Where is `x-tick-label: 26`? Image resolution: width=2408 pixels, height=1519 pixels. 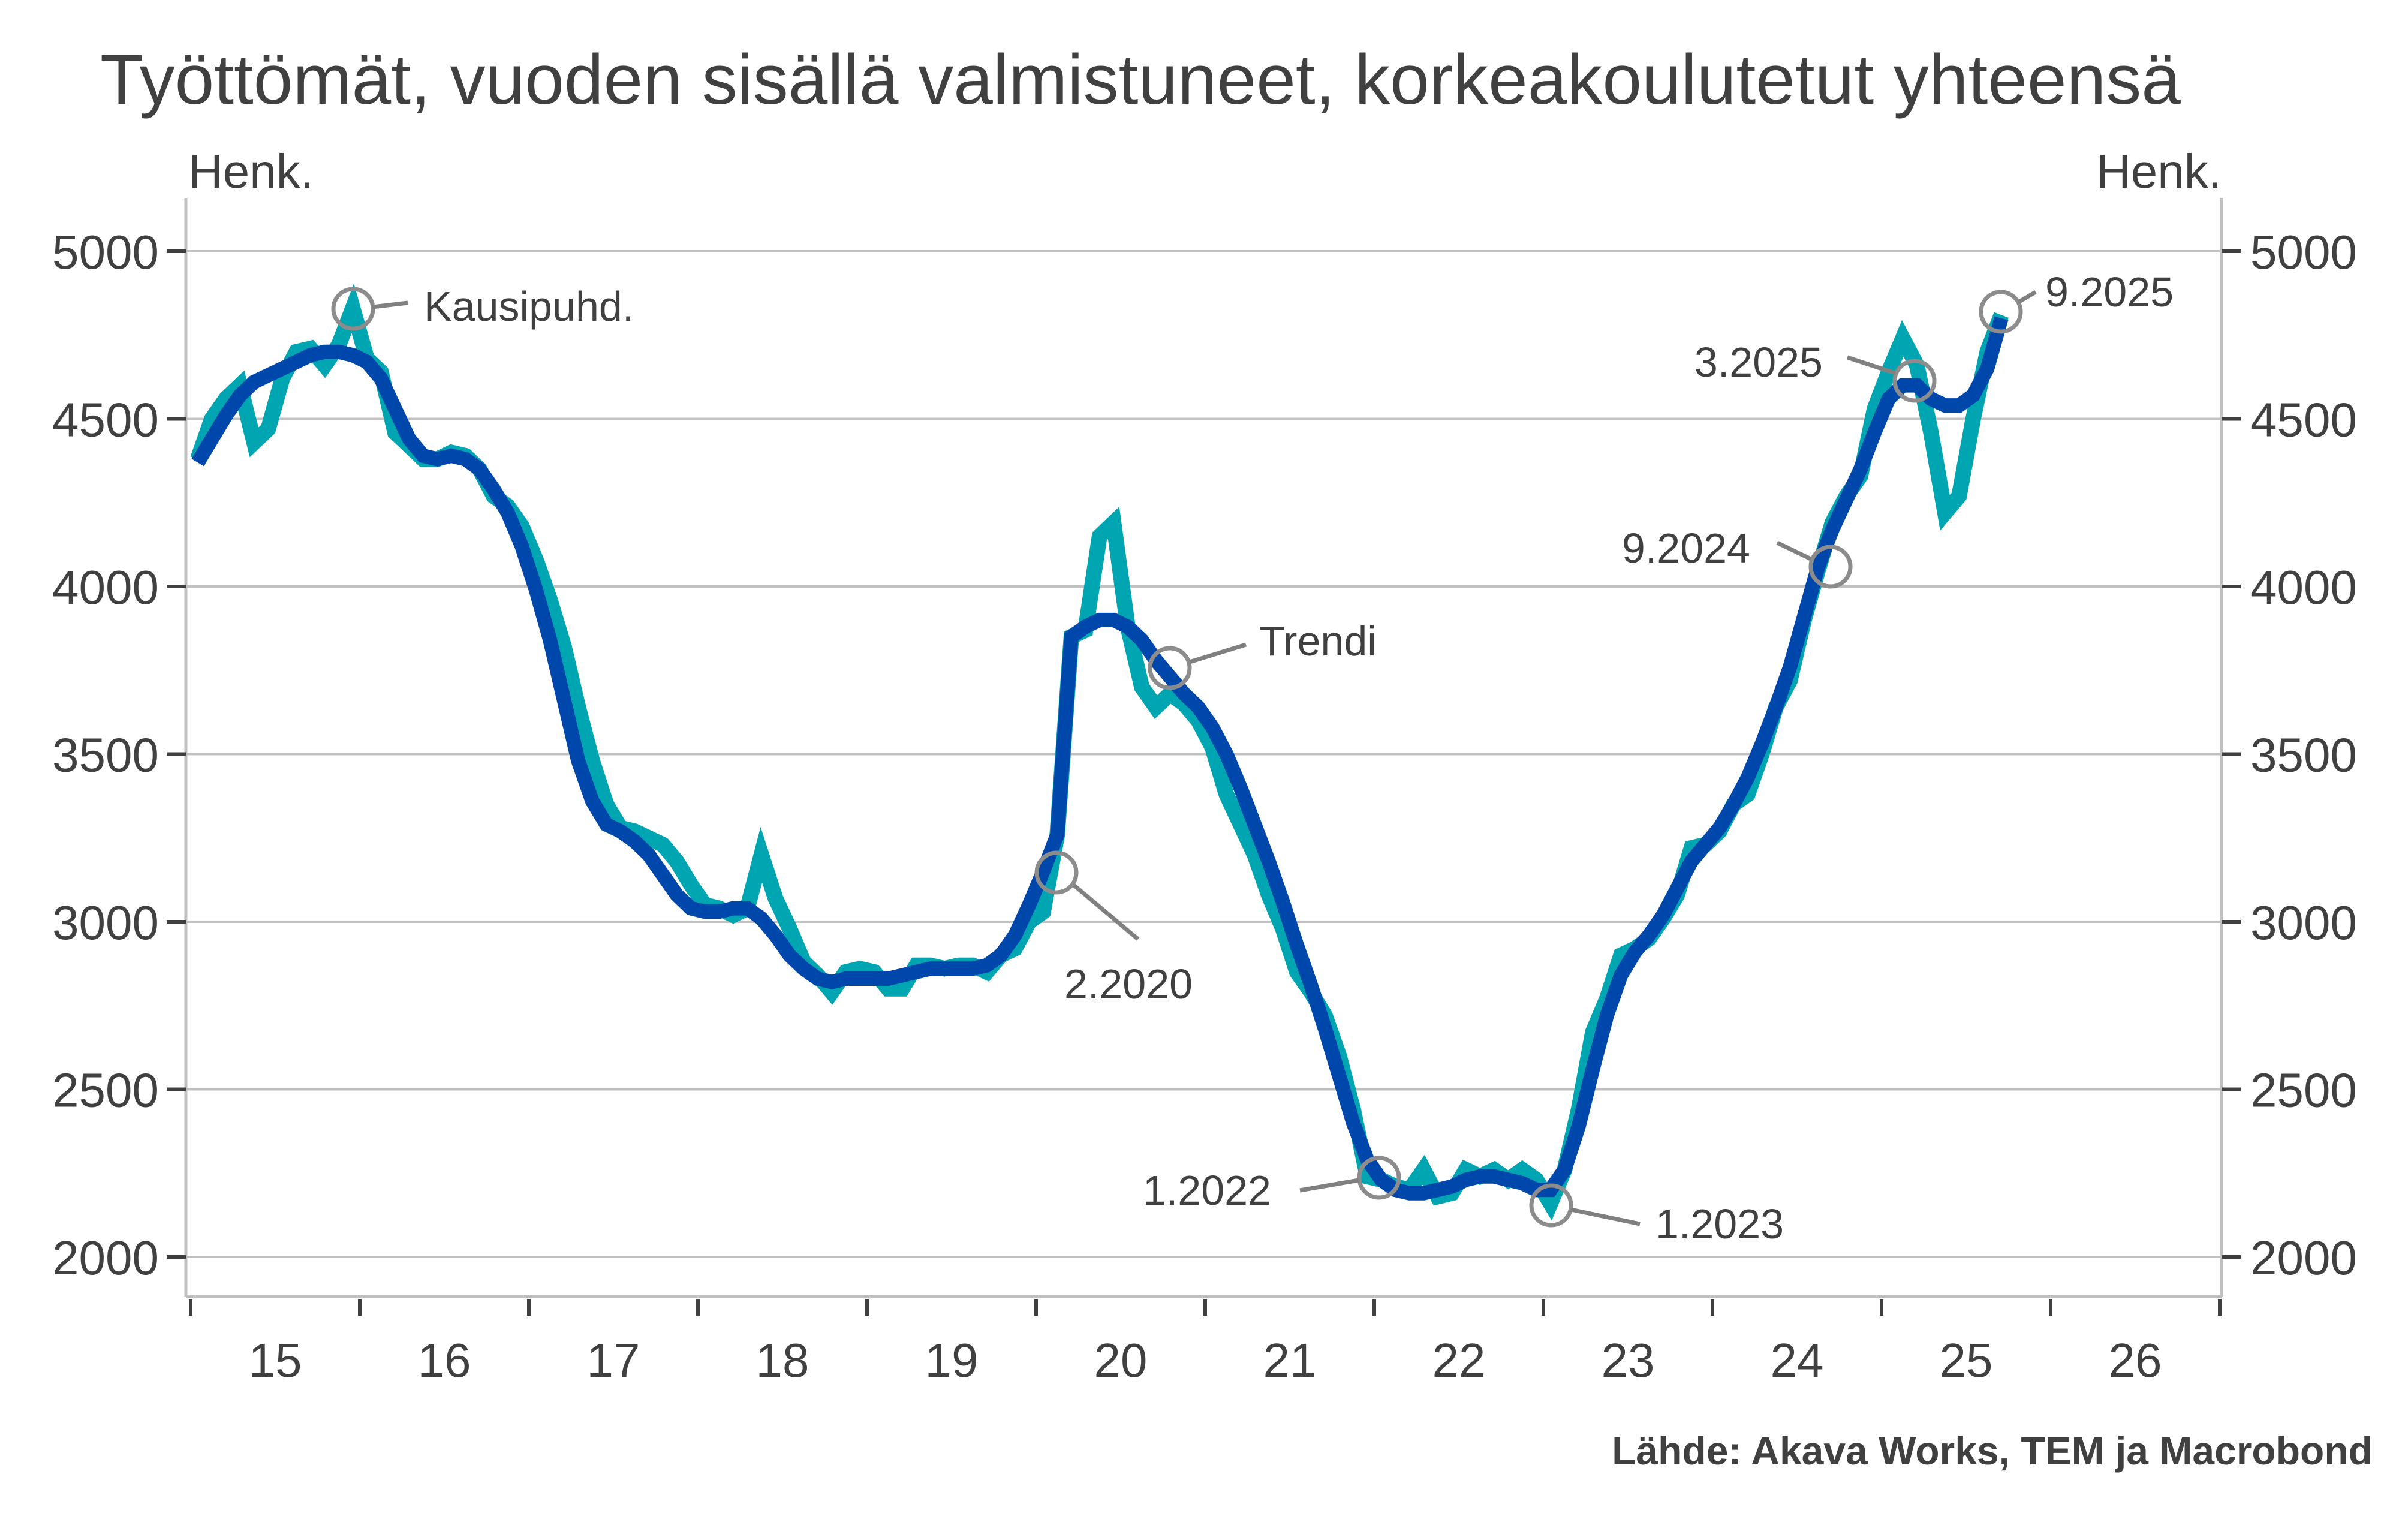 x-tick-label: 26 is located at coordinates (2135, 1360).